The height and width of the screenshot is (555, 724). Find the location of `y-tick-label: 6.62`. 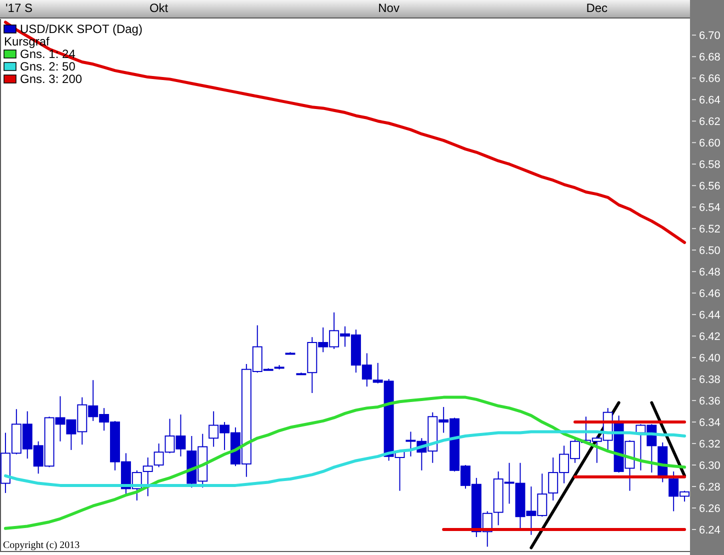

y-tick-label: 6.62 is located at coordinates (709, 122).